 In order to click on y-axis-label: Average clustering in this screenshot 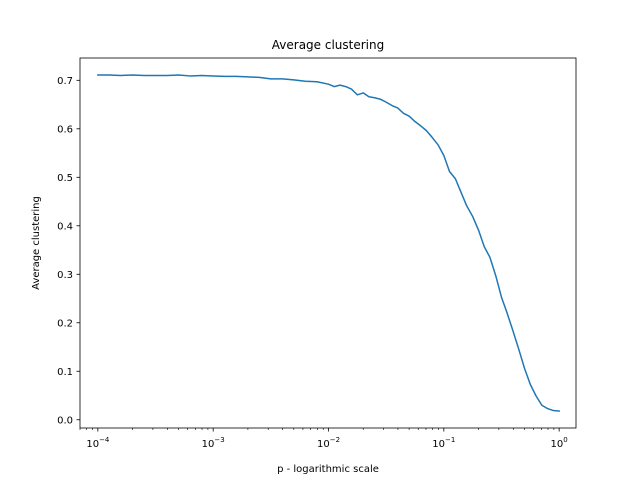, I will do `click(36, 243)`.